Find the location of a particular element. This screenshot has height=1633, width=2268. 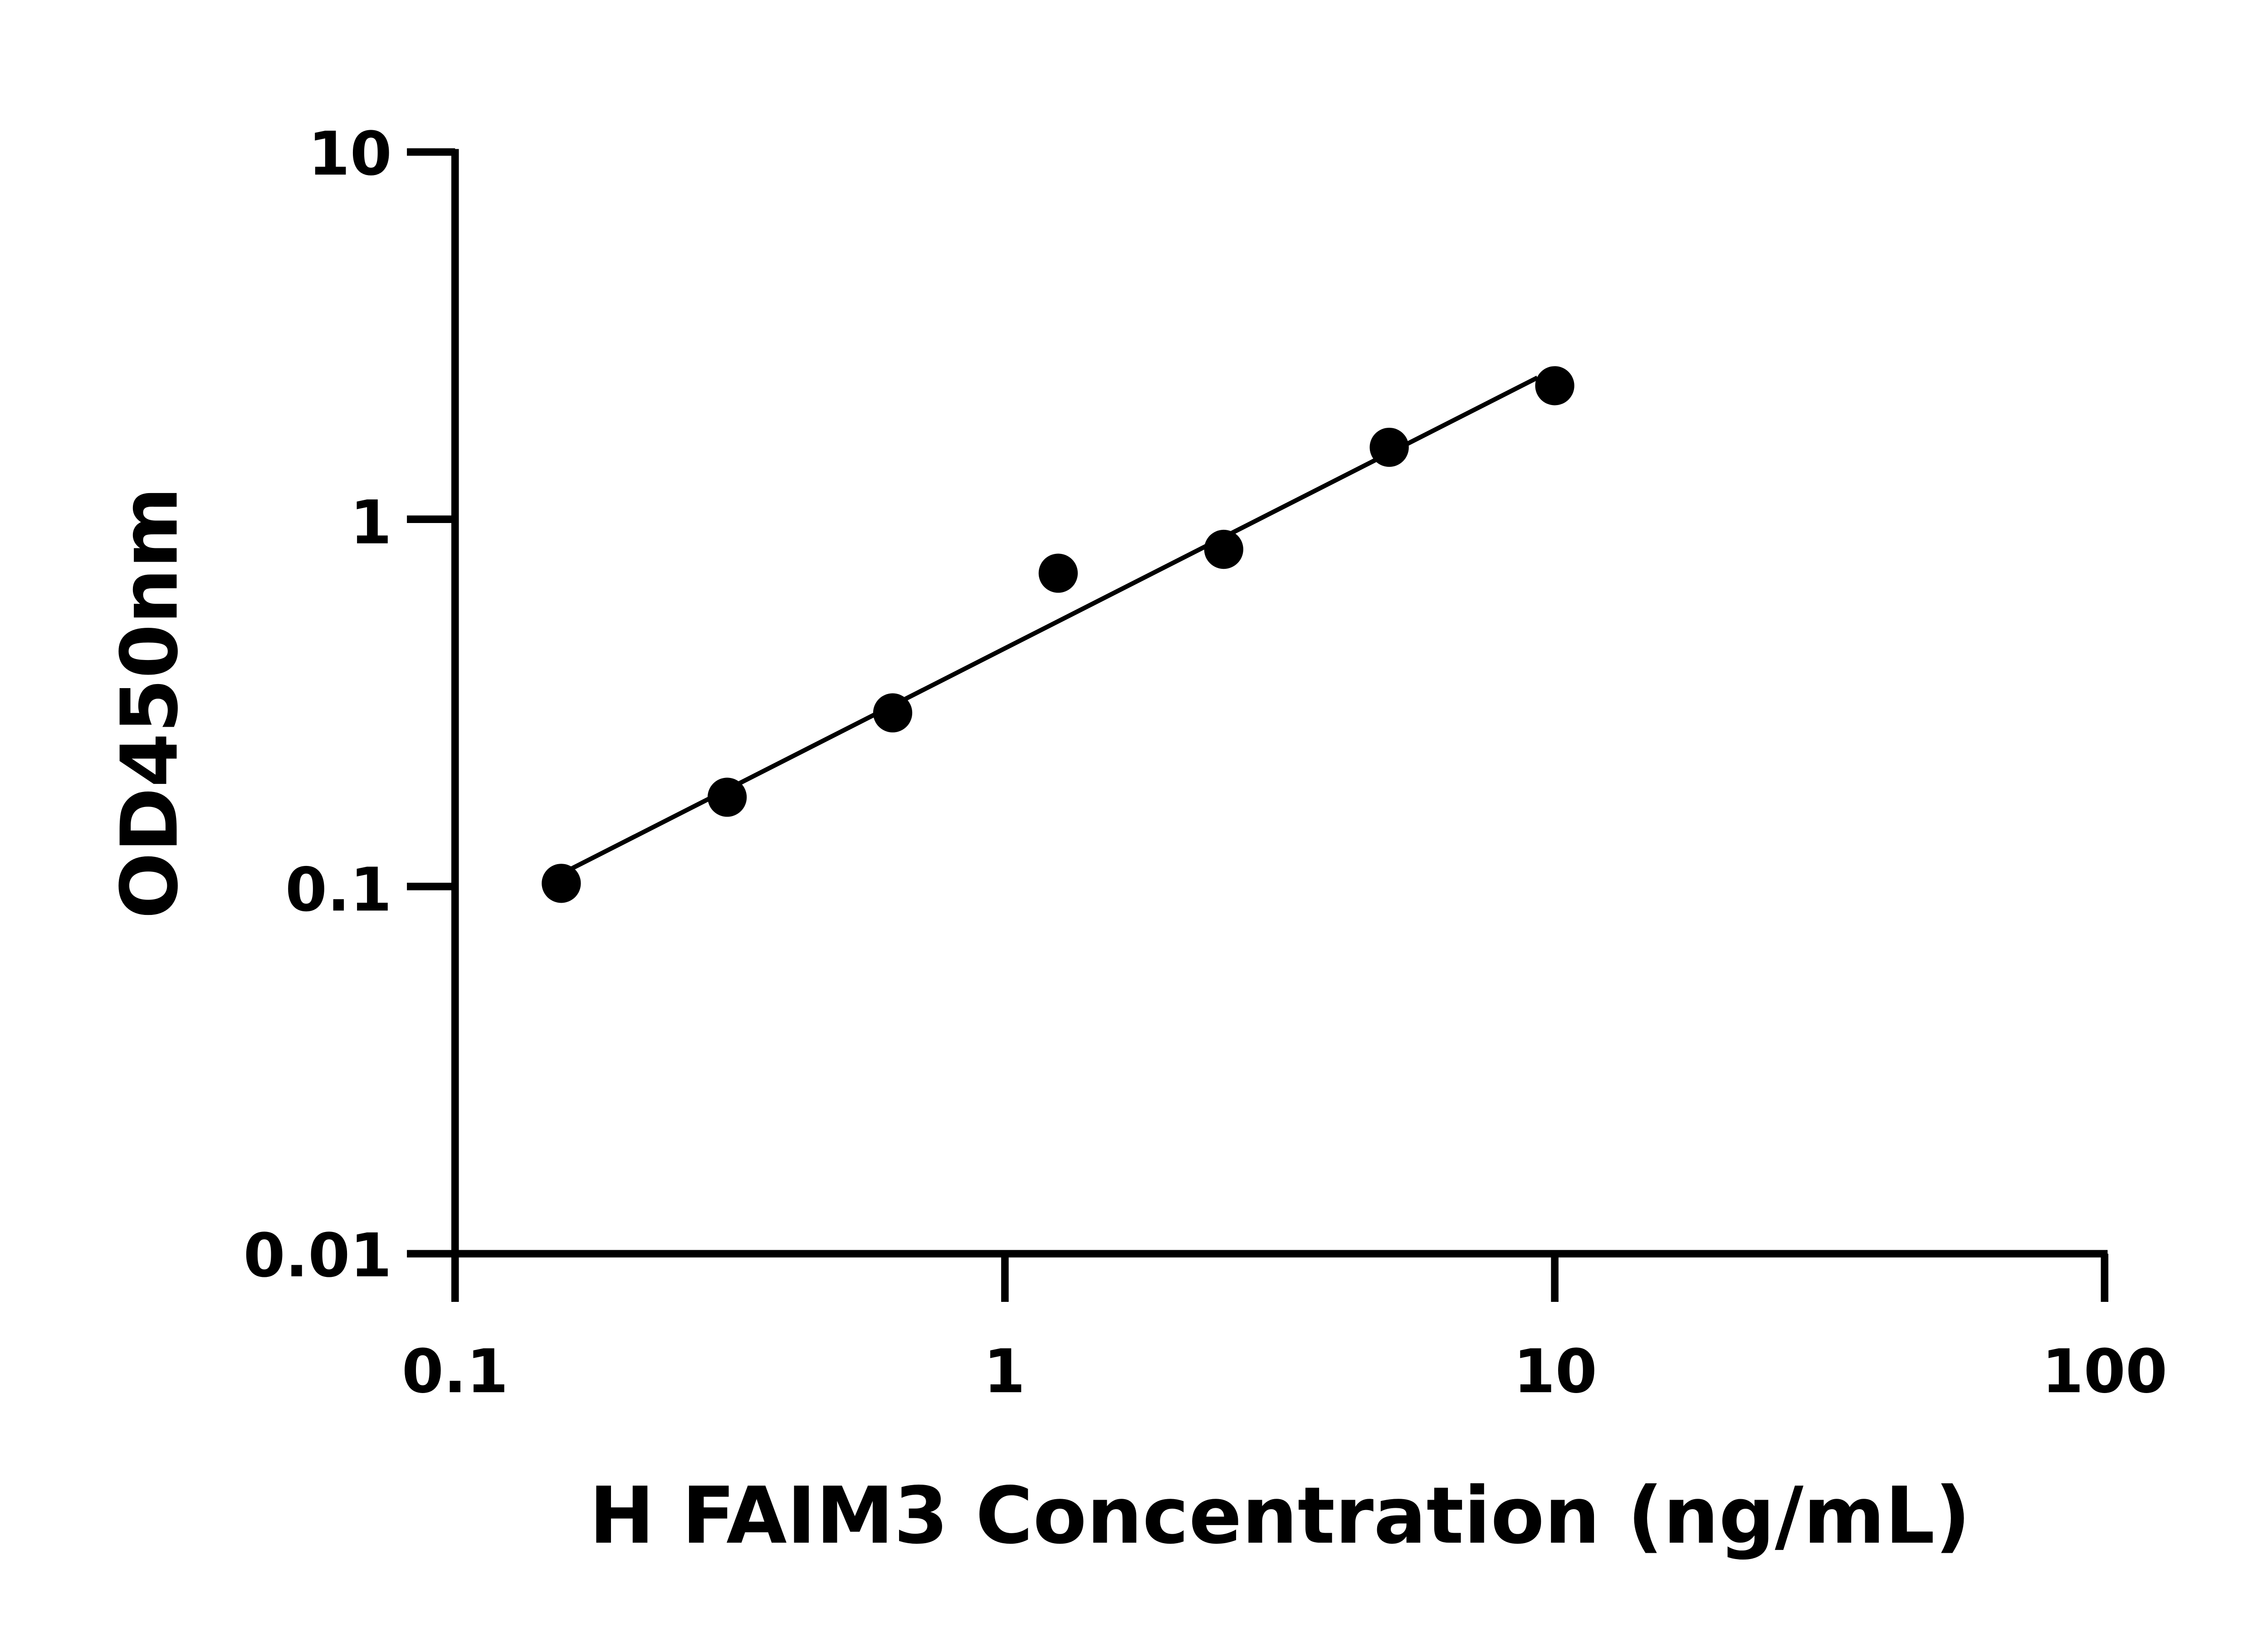

x-tick-label: 100 is located at coordinates (2104, 1372).